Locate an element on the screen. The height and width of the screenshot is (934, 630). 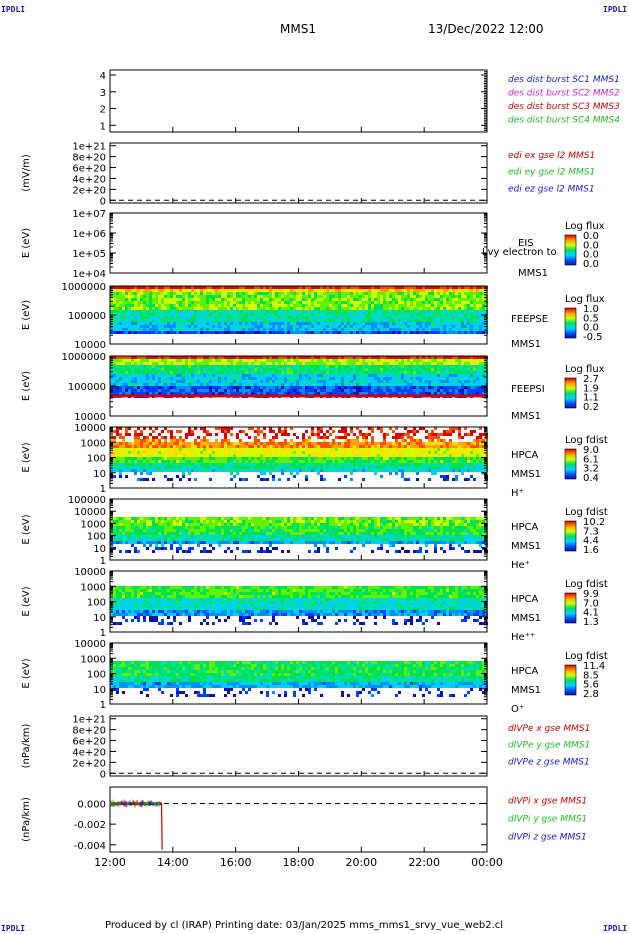
y-tick-label: 1000000 is located at coordinates (83, 287).